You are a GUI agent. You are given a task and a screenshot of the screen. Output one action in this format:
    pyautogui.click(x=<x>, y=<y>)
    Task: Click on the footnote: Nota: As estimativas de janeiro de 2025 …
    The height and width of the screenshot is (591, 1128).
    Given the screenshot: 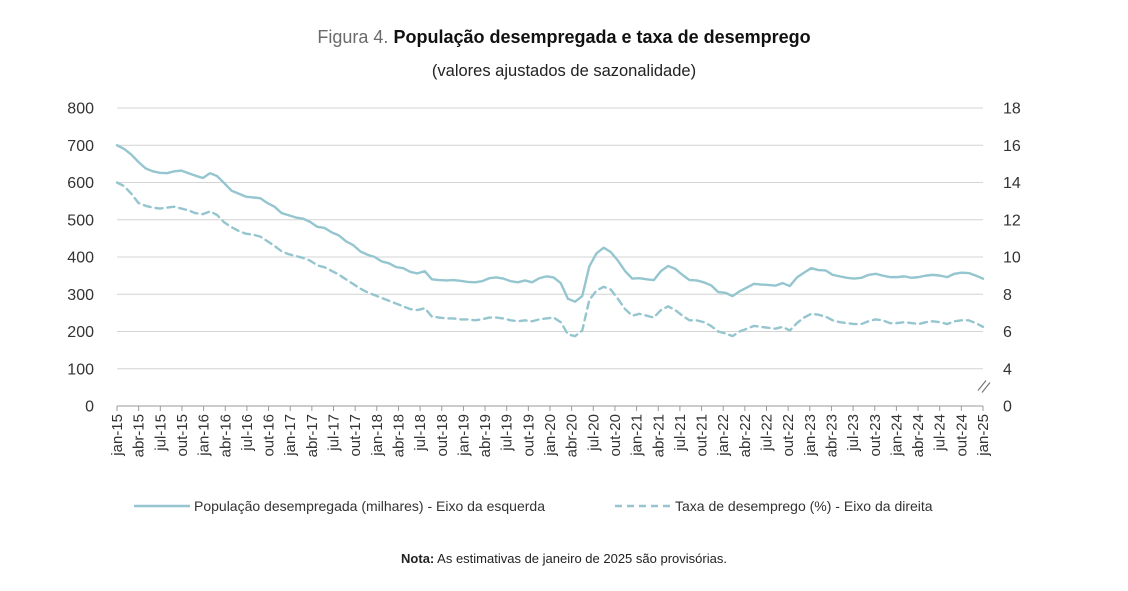 What is the action you would take?
    pyautogui.click(x=564, y=558)
    